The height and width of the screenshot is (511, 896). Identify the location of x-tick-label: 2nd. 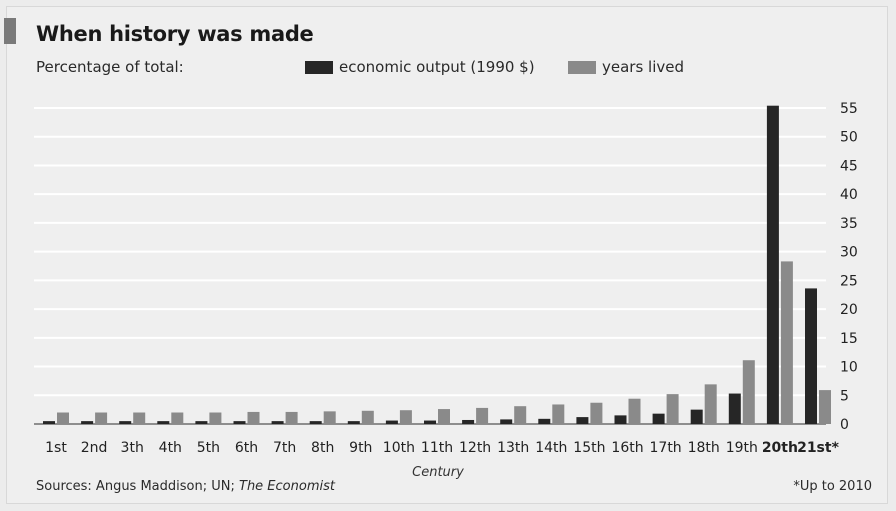
(94, 448).